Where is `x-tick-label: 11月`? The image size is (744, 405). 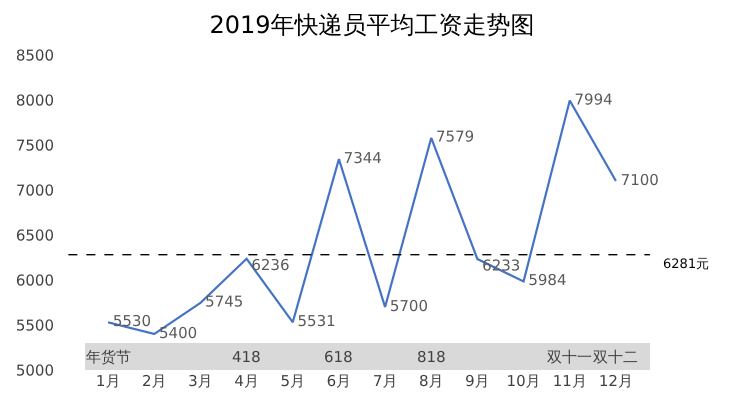 x-tick-label: 11月 is located at coordinates (569, 381).